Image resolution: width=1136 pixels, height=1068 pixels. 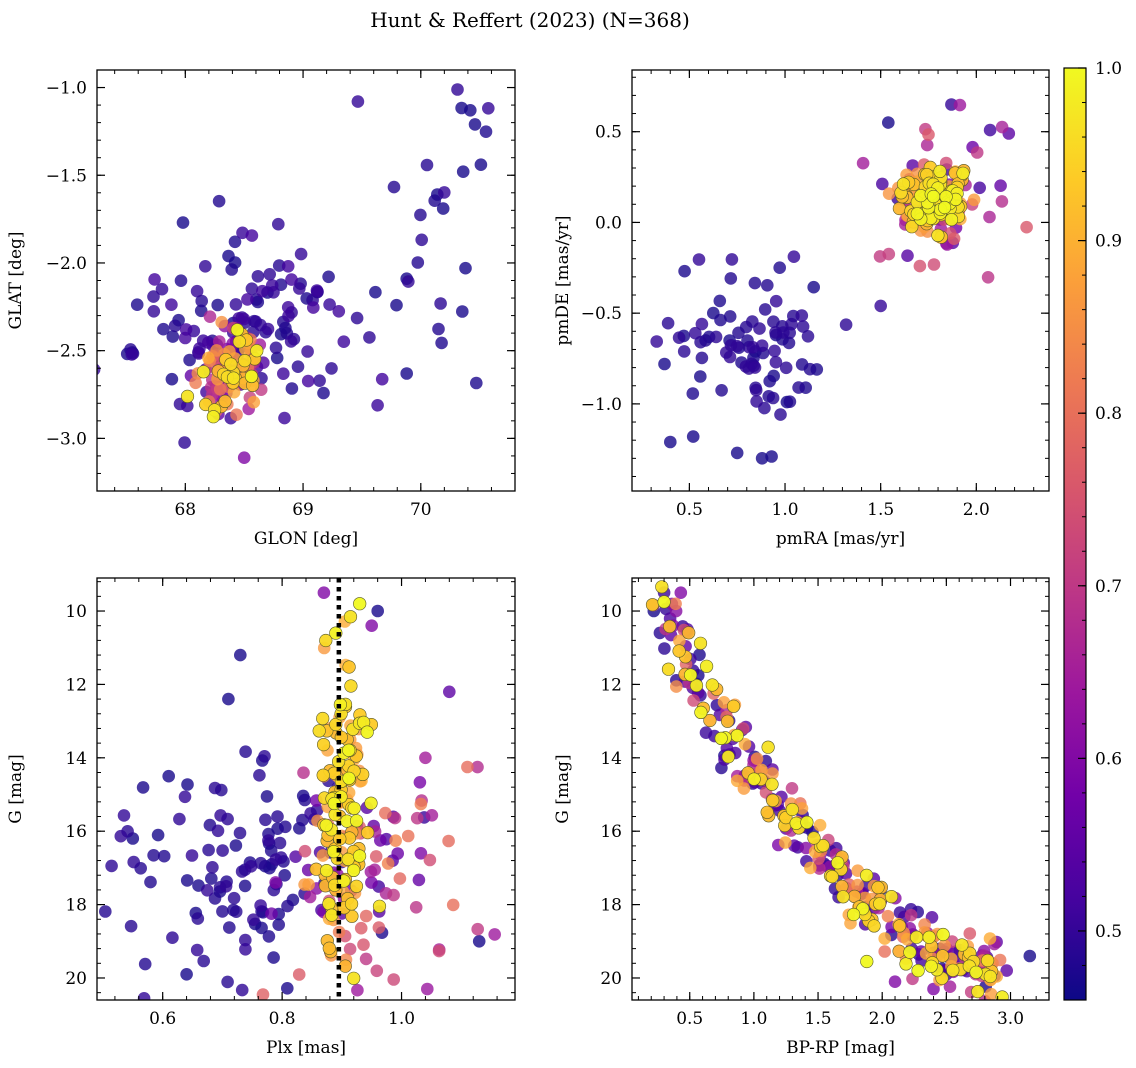 I want to click on x-tick-label: 1.0, so click(x=401, y=1019).